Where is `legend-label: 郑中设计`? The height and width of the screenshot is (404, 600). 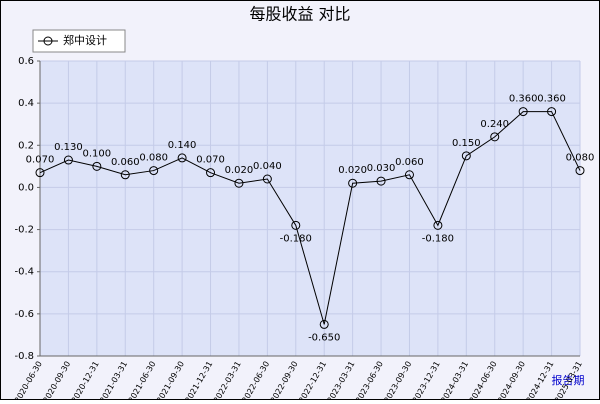
legend-label: 郑中设计 is located at coordinates (85, 40).